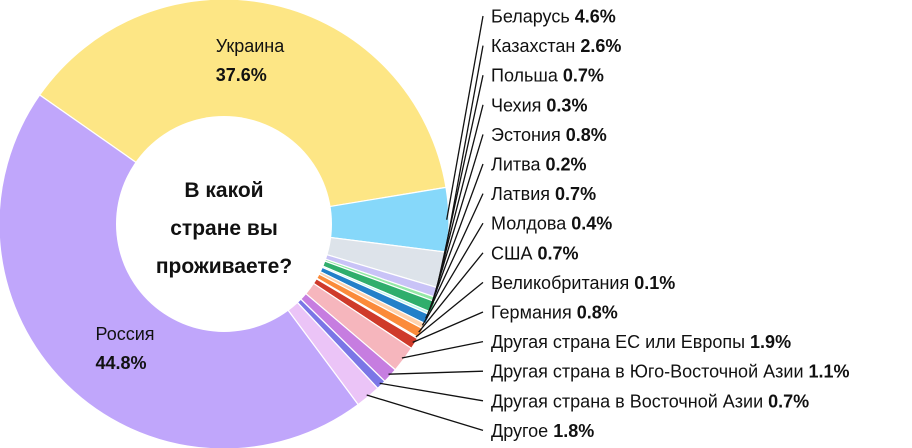 This screenshot has height=448, width=912. Describe the element at coordinates (241, 75) in the screenshot. I see `inner-label-value: 37.6%` at that location.